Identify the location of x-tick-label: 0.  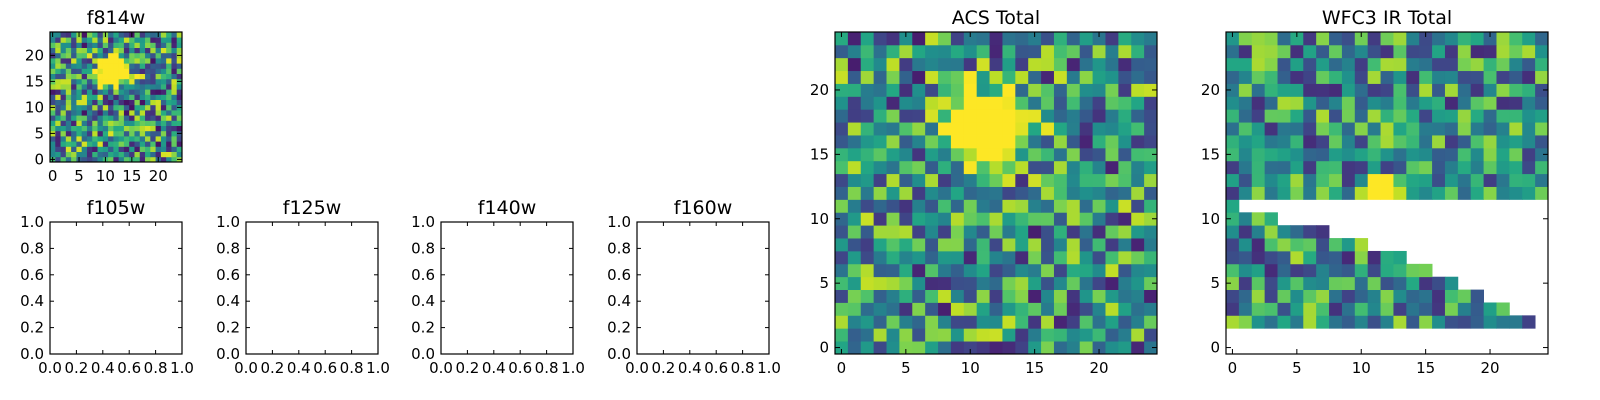
(842, 368).